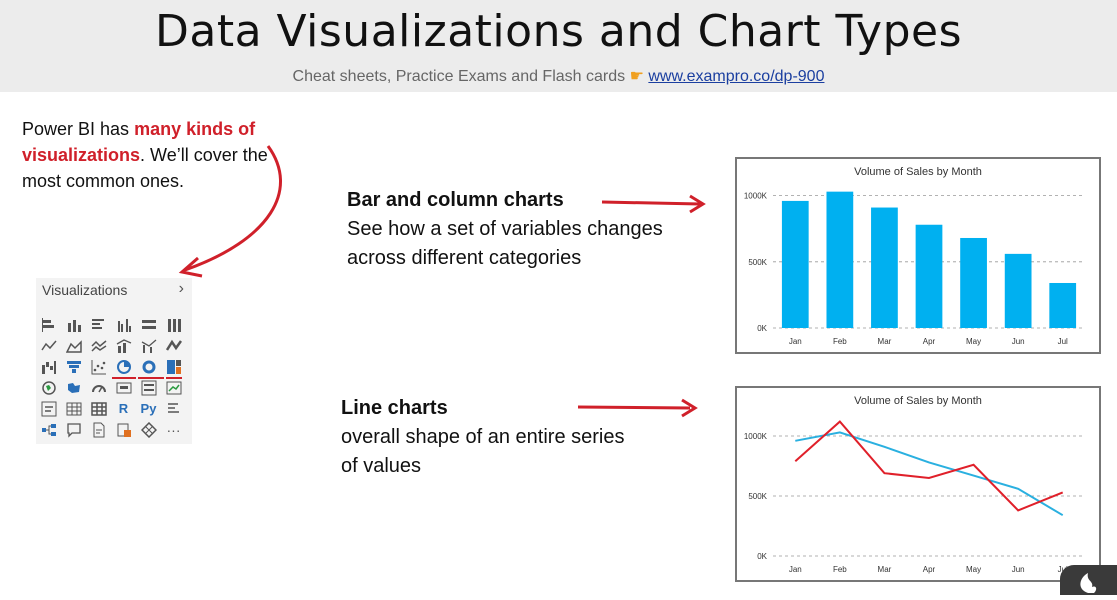 This screenshot has height=600, width=1117. Describe the element at coordinates (48, 429) in the screenshot. I see `decomposition-tree-icon` at that location.